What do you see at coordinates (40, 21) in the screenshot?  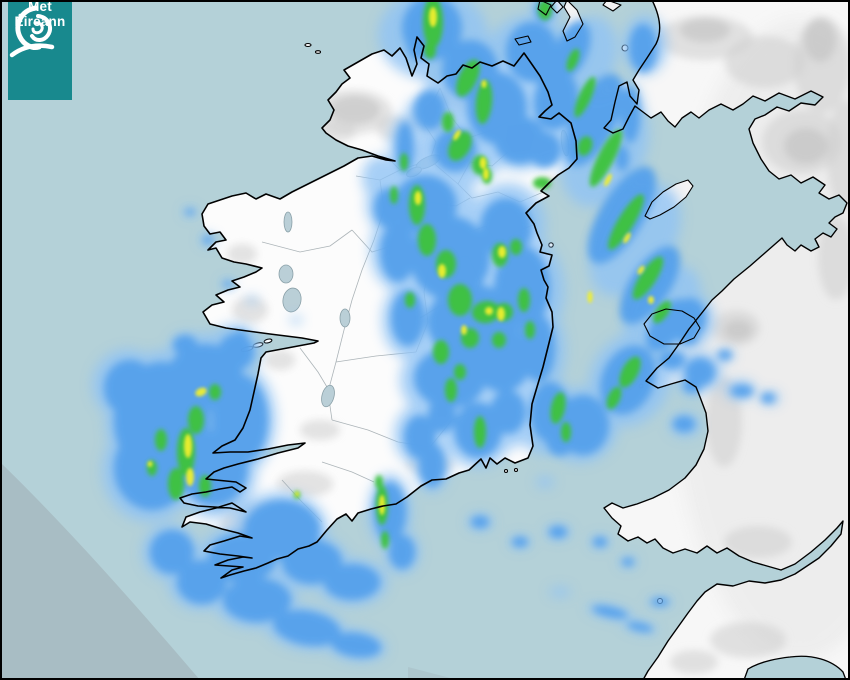 I see `logo-text-eireann: Éireann` at bounding box center [40, 21].